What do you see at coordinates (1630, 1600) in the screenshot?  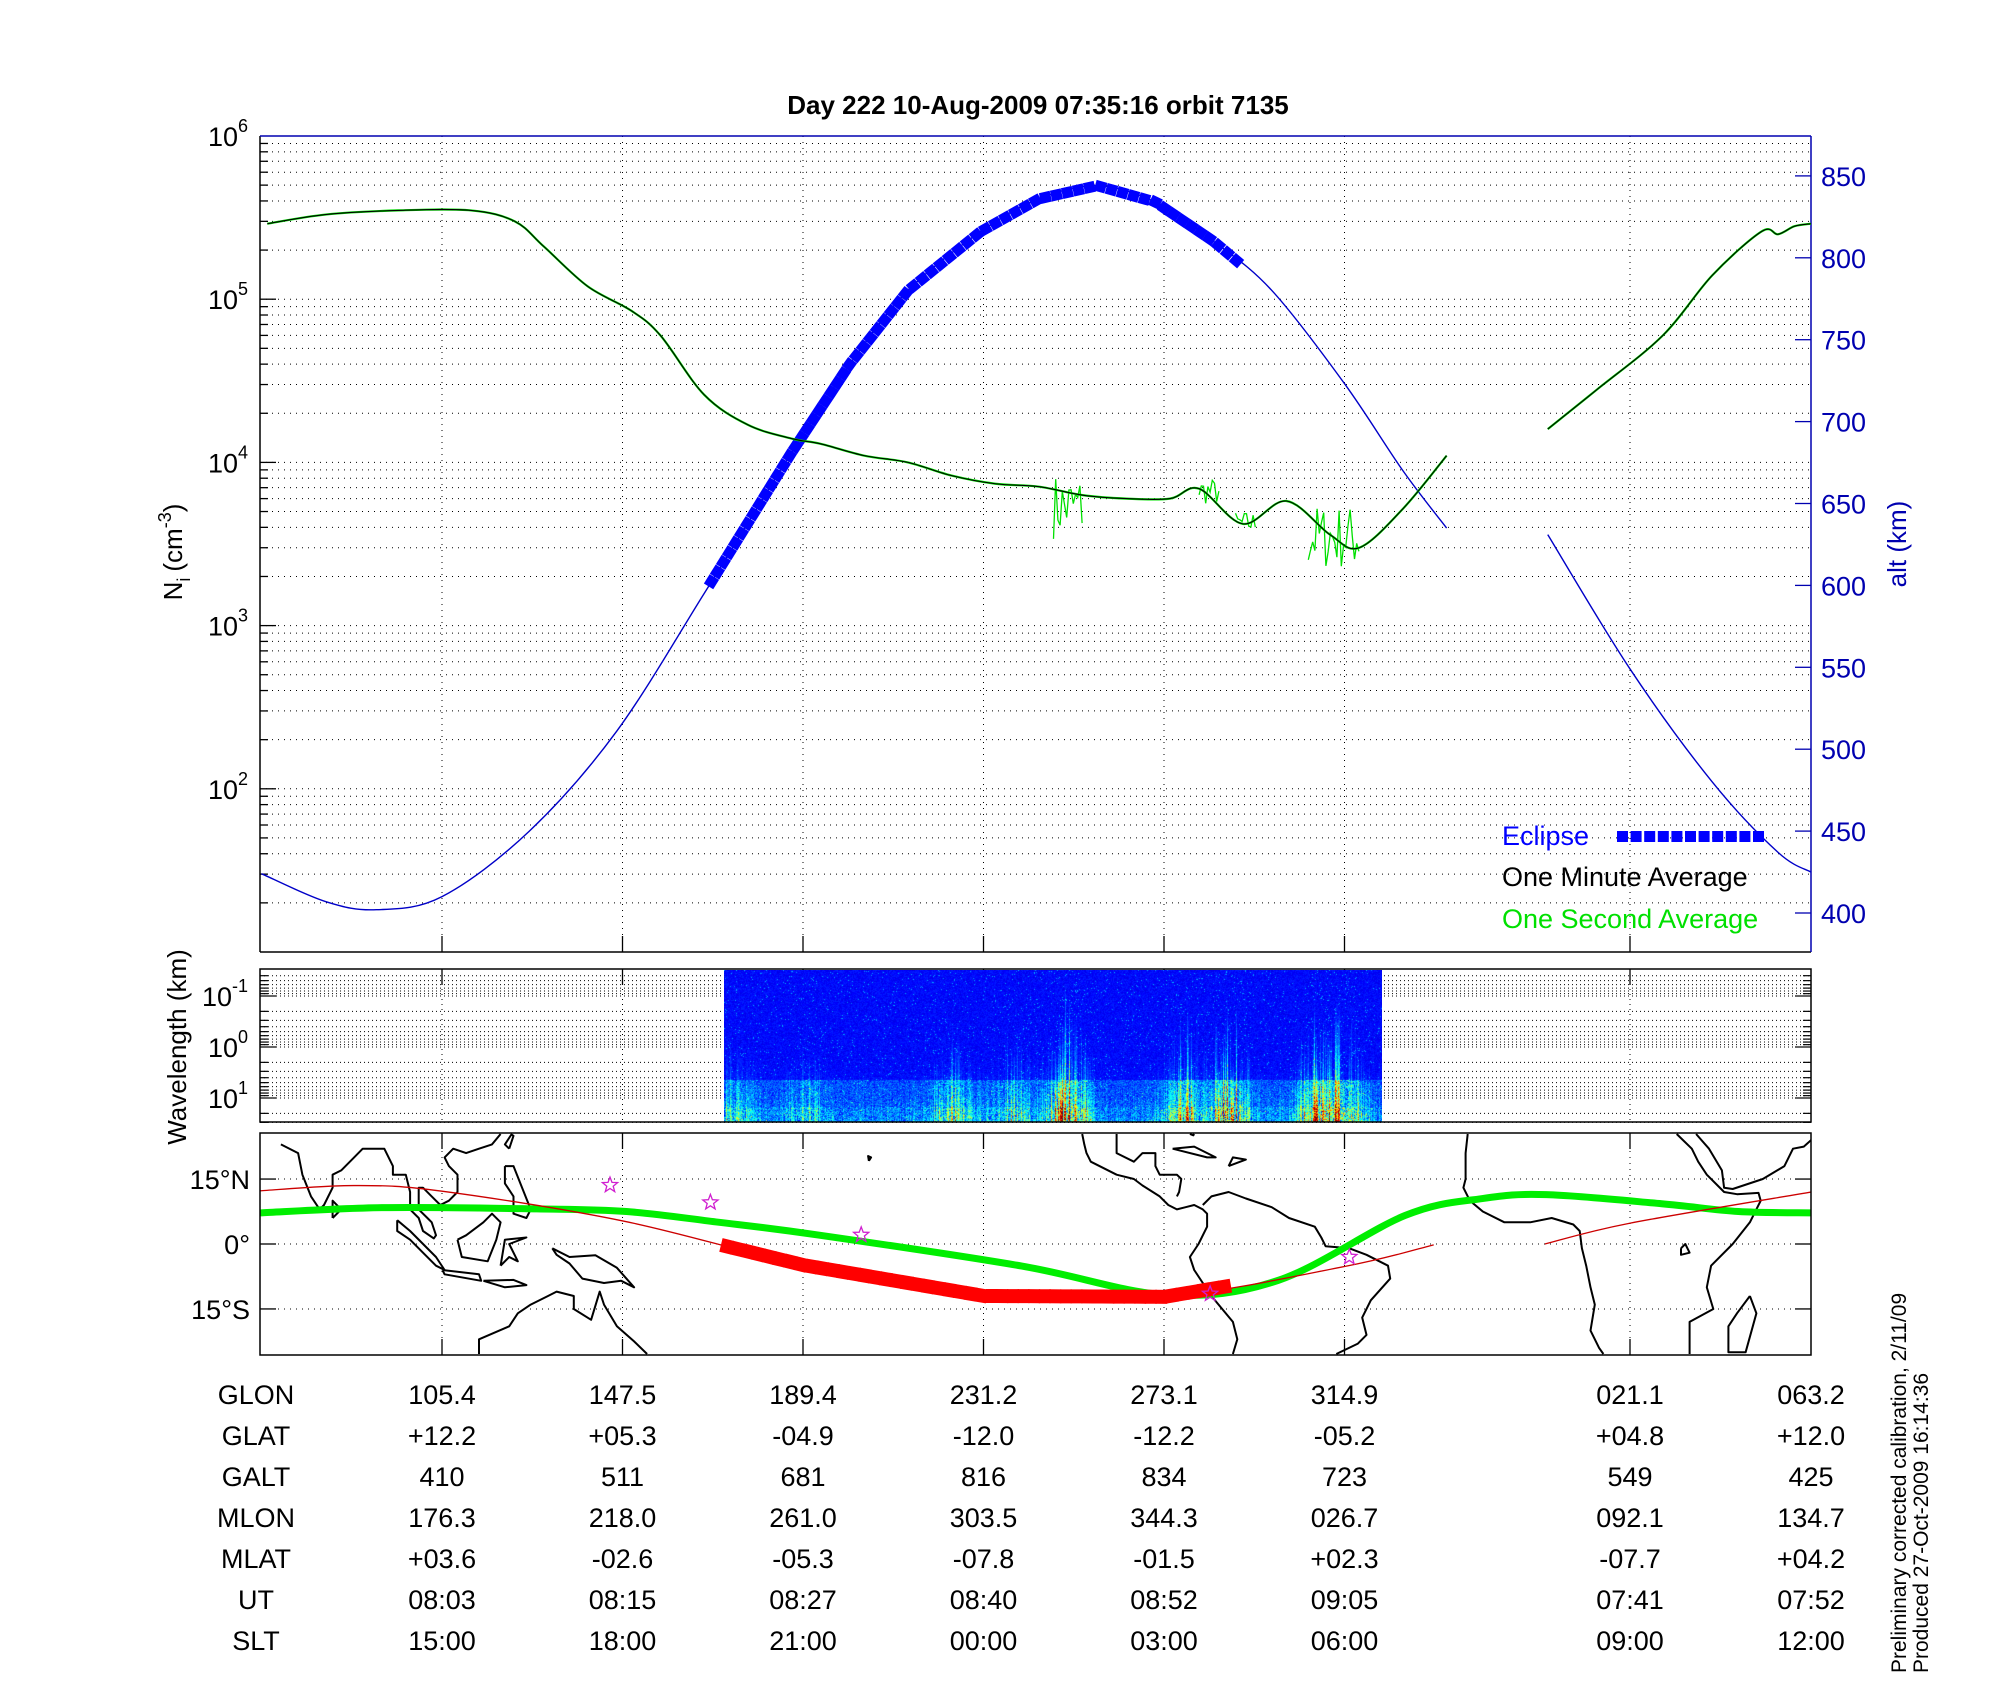 I see `table-cell: 07:41` at bounding box center [1630, 1600].